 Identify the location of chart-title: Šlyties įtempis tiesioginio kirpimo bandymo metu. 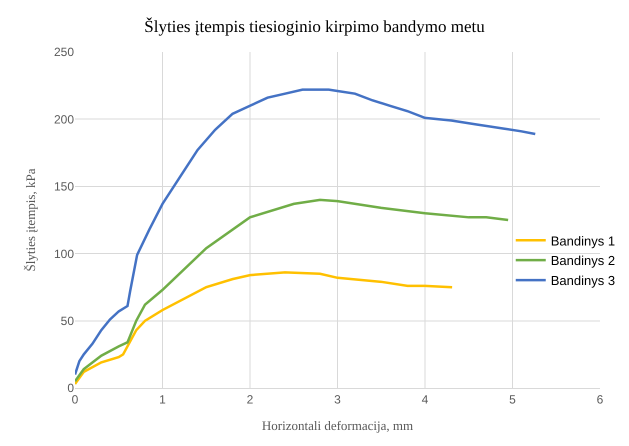
(315, 26).